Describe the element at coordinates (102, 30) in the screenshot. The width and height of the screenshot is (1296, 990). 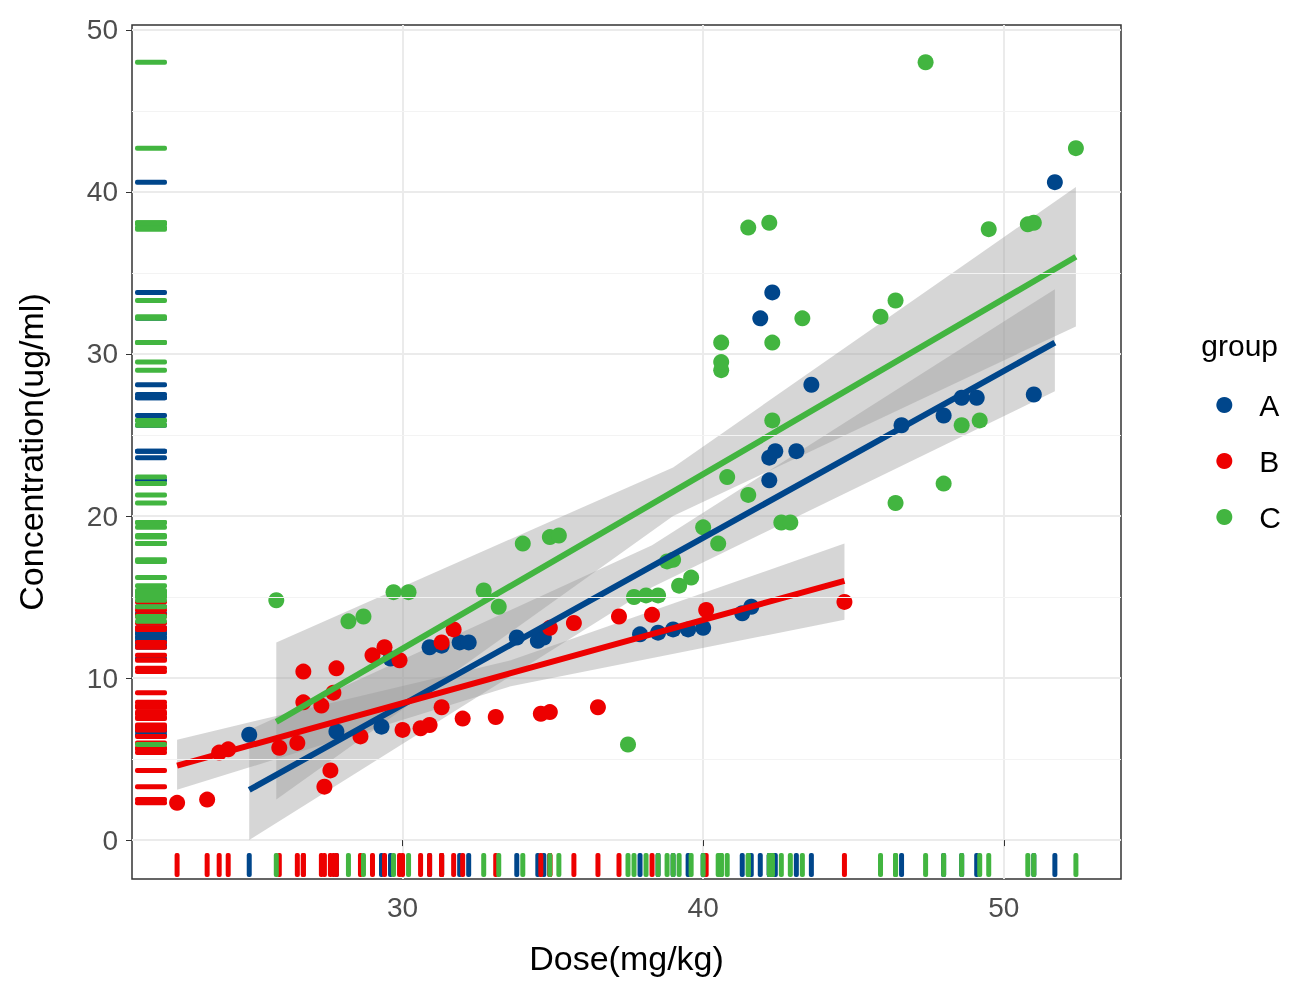
I see `y-tick-label: 50` at that location.